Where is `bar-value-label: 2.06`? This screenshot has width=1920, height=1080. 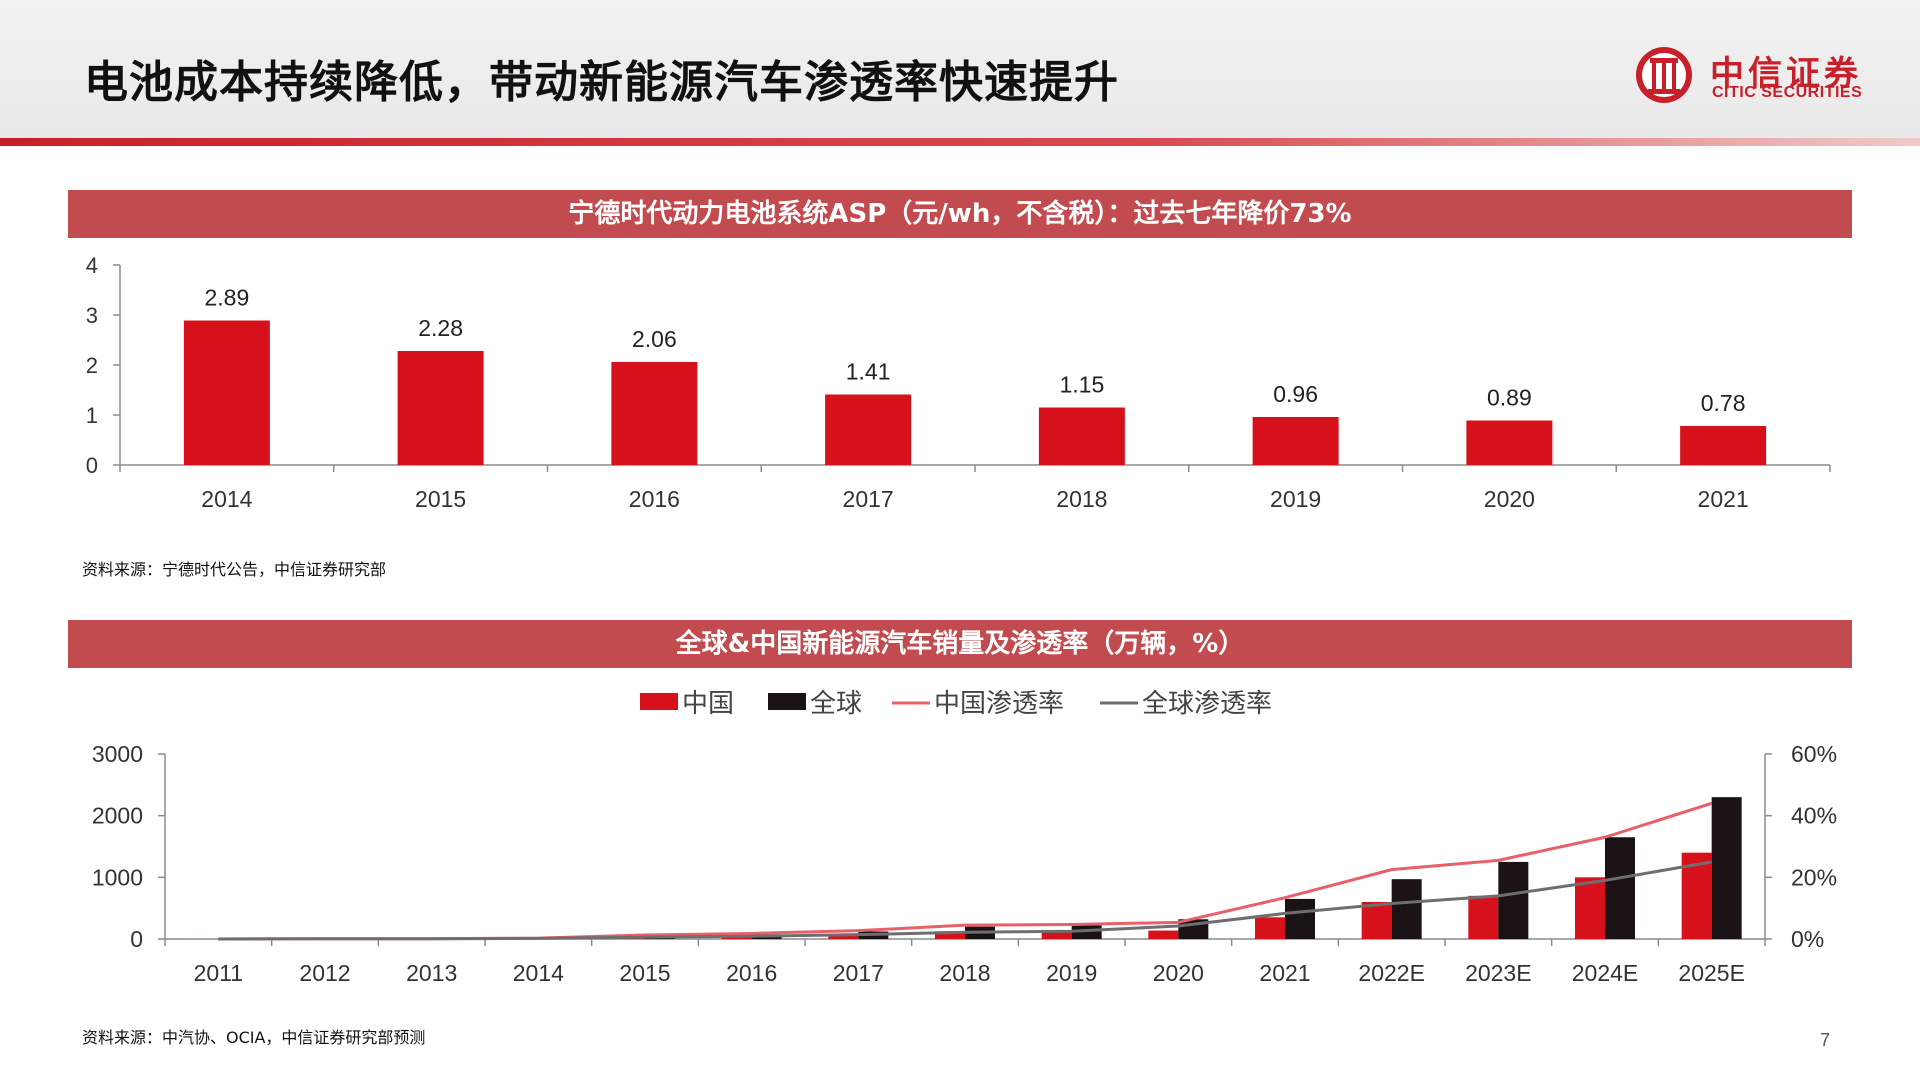
bar-value-label: 2.06 is located at coordinates (654, 339).